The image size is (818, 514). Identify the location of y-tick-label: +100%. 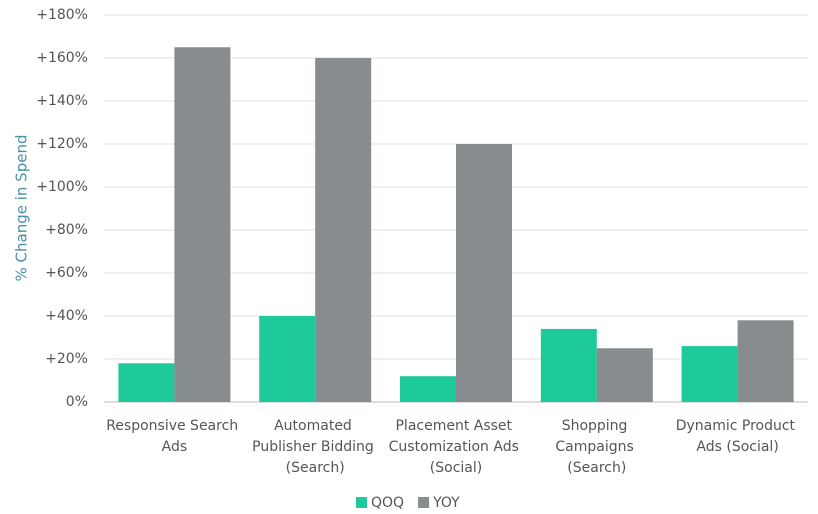
(62, 187).